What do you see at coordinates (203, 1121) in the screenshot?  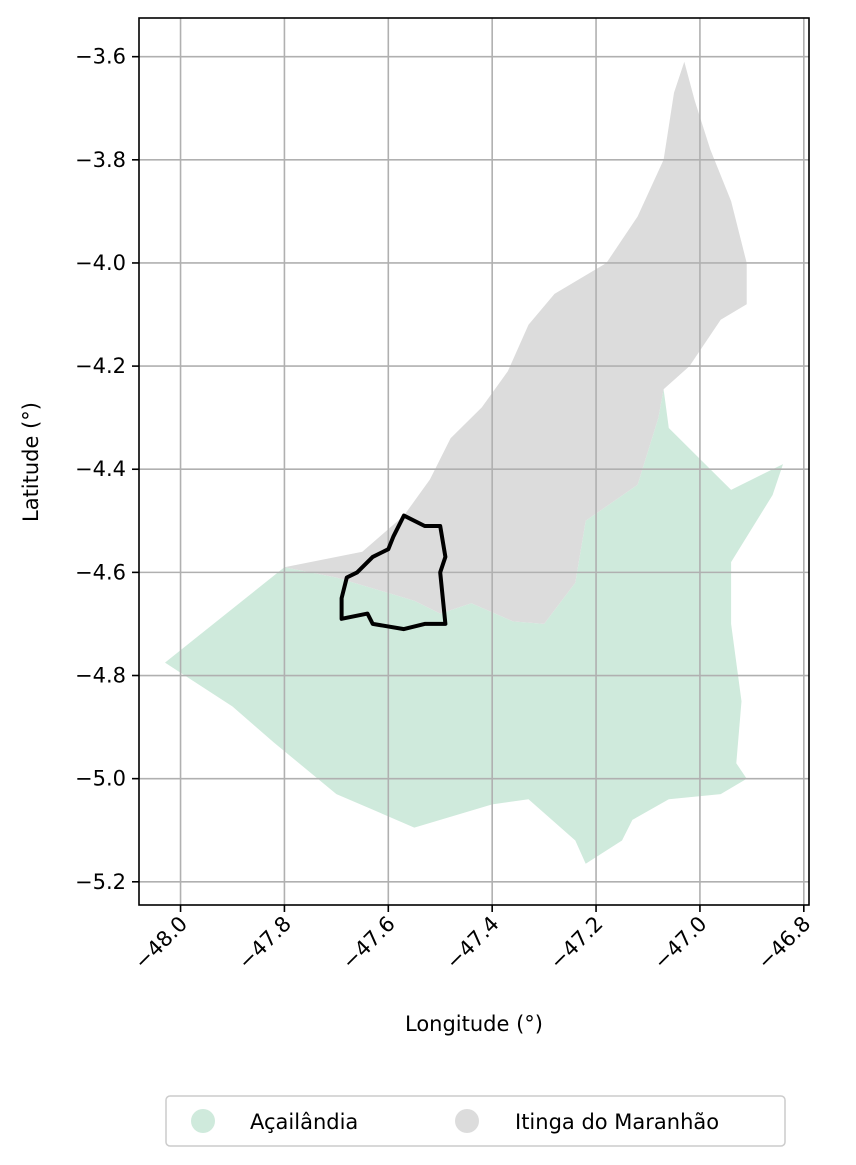 I see `legend-marker-acailandia` at bounding box center [203, 1121].